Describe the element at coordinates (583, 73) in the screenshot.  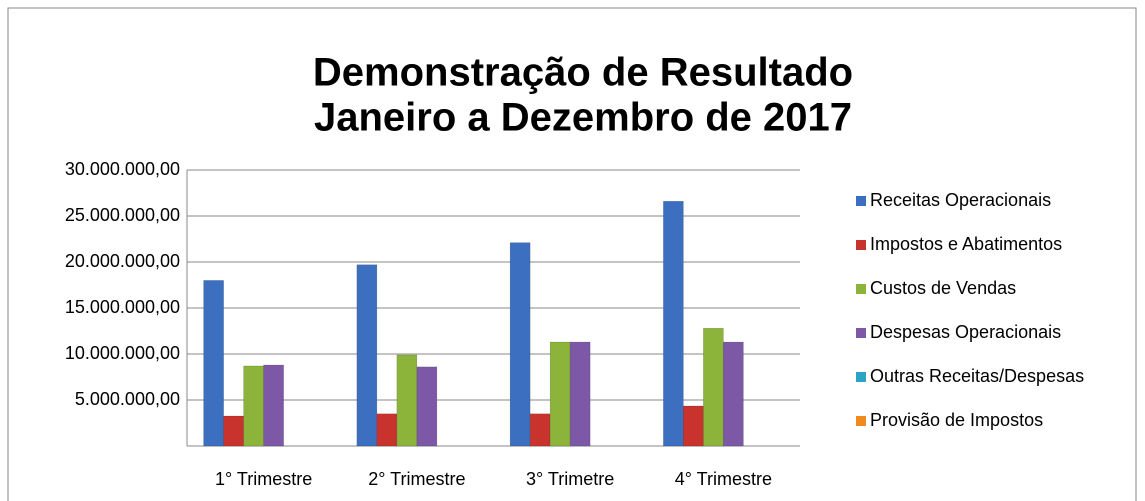
I see `chart-title: Demonstração de Resultado` at that location.